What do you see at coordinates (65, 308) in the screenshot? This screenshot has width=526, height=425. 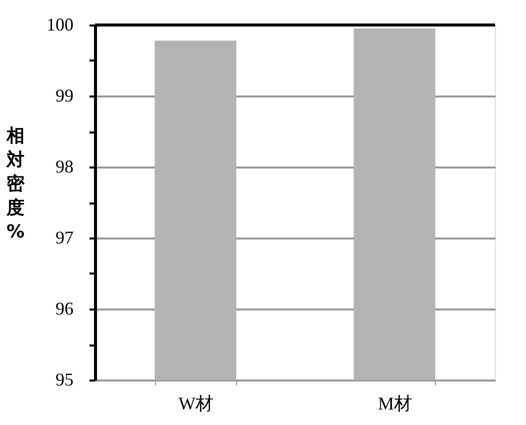 I see `y-tick-label: 96` at bounding box center [65, 308].